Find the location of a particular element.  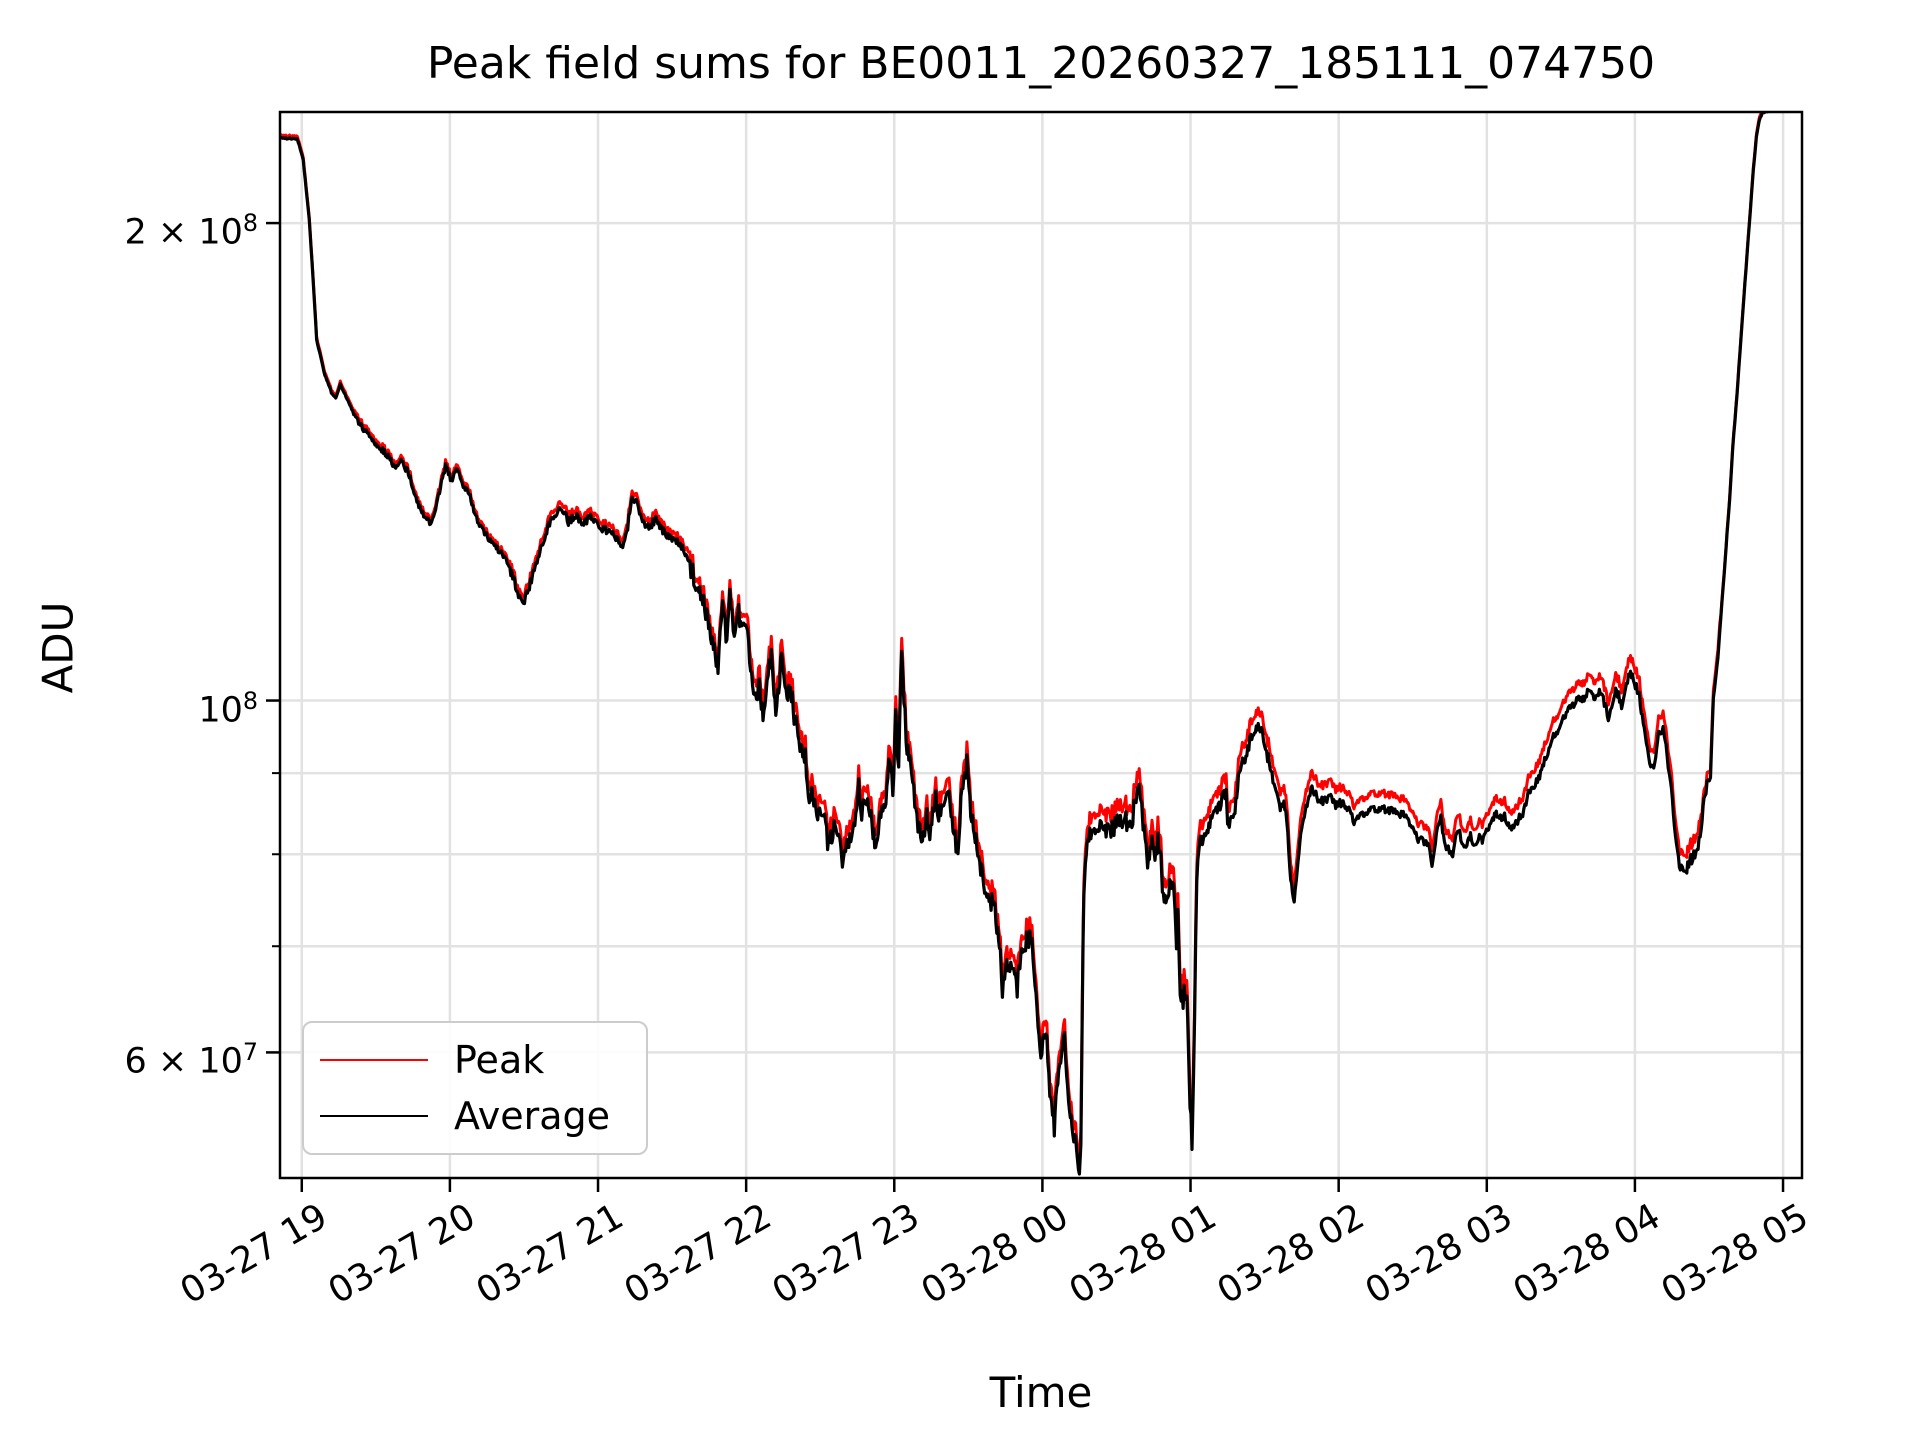

y-tick-label: 2 × 108 is located at coordinates (191, 231).